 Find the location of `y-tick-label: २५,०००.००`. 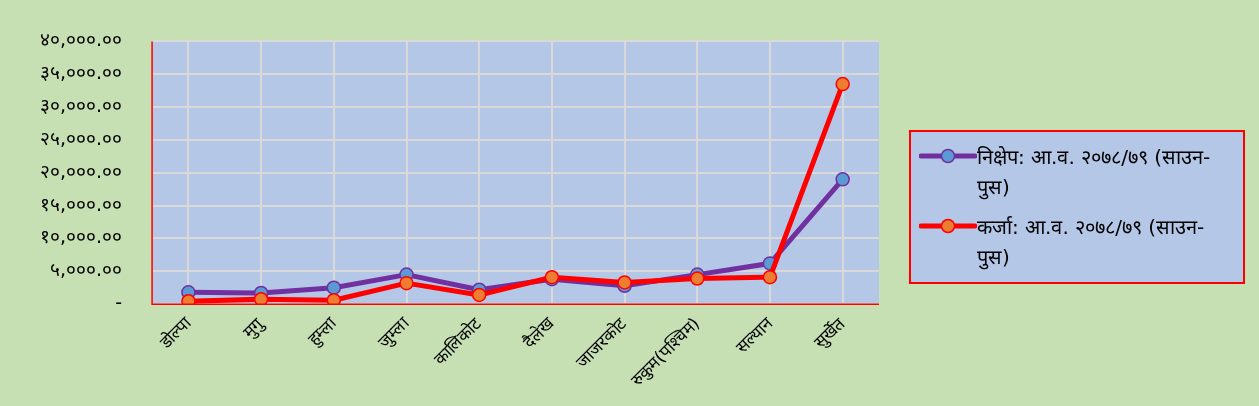

y-tick-label: २५,०००.०० is located at coordinates (81, 137).